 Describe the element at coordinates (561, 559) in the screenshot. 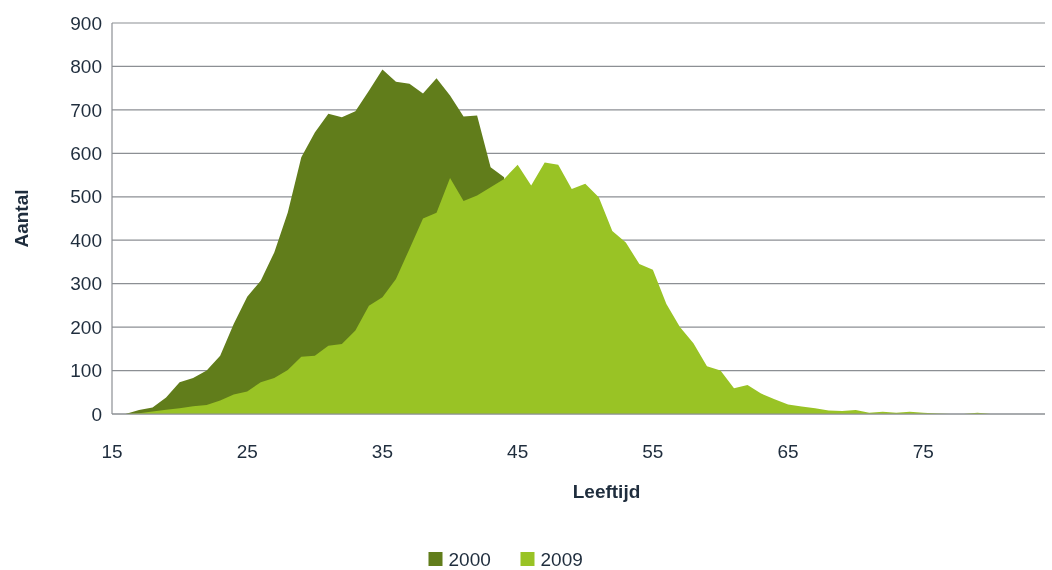

I see `legend-label: 2009` at that location.